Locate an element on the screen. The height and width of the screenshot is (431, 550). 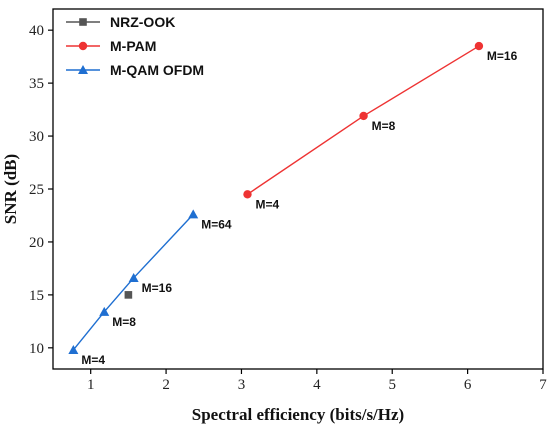
x-tick-label: 5 is located at coordinates (392, 385).